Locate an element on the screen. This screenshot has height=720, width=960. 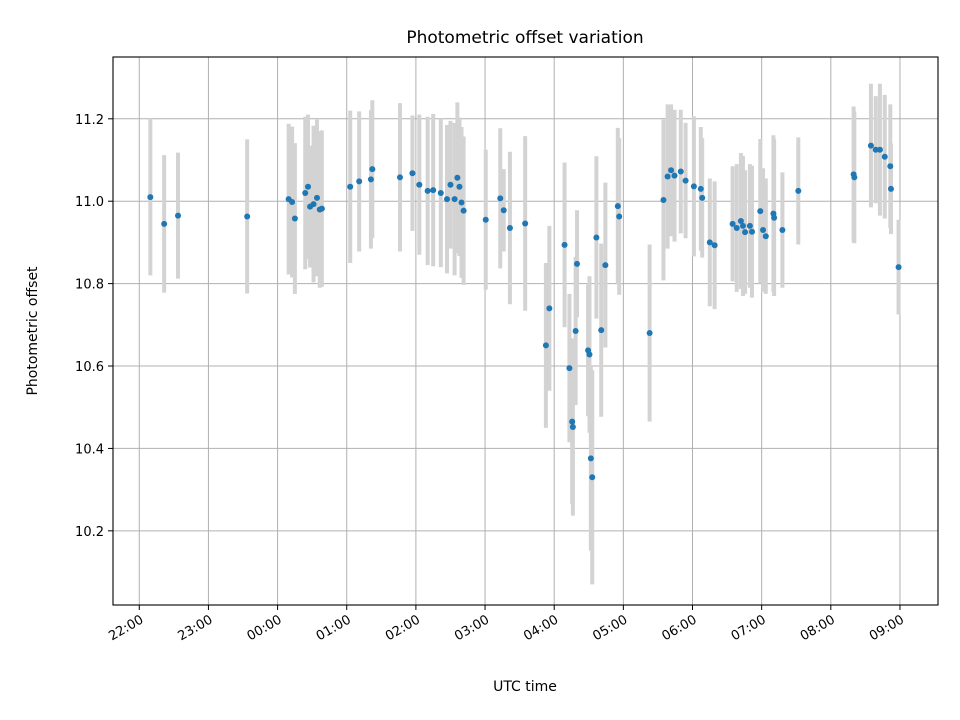
y-tick-label: 11.0 is located at coordinates (89, 202).